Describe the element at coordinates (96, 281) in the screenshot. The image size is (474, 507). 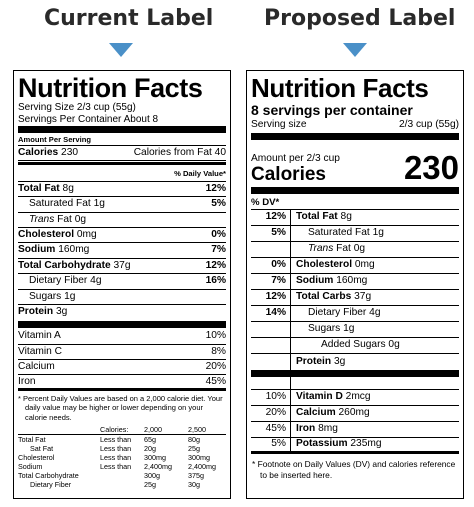
I see `nutrient-amount: 4g` at that location.